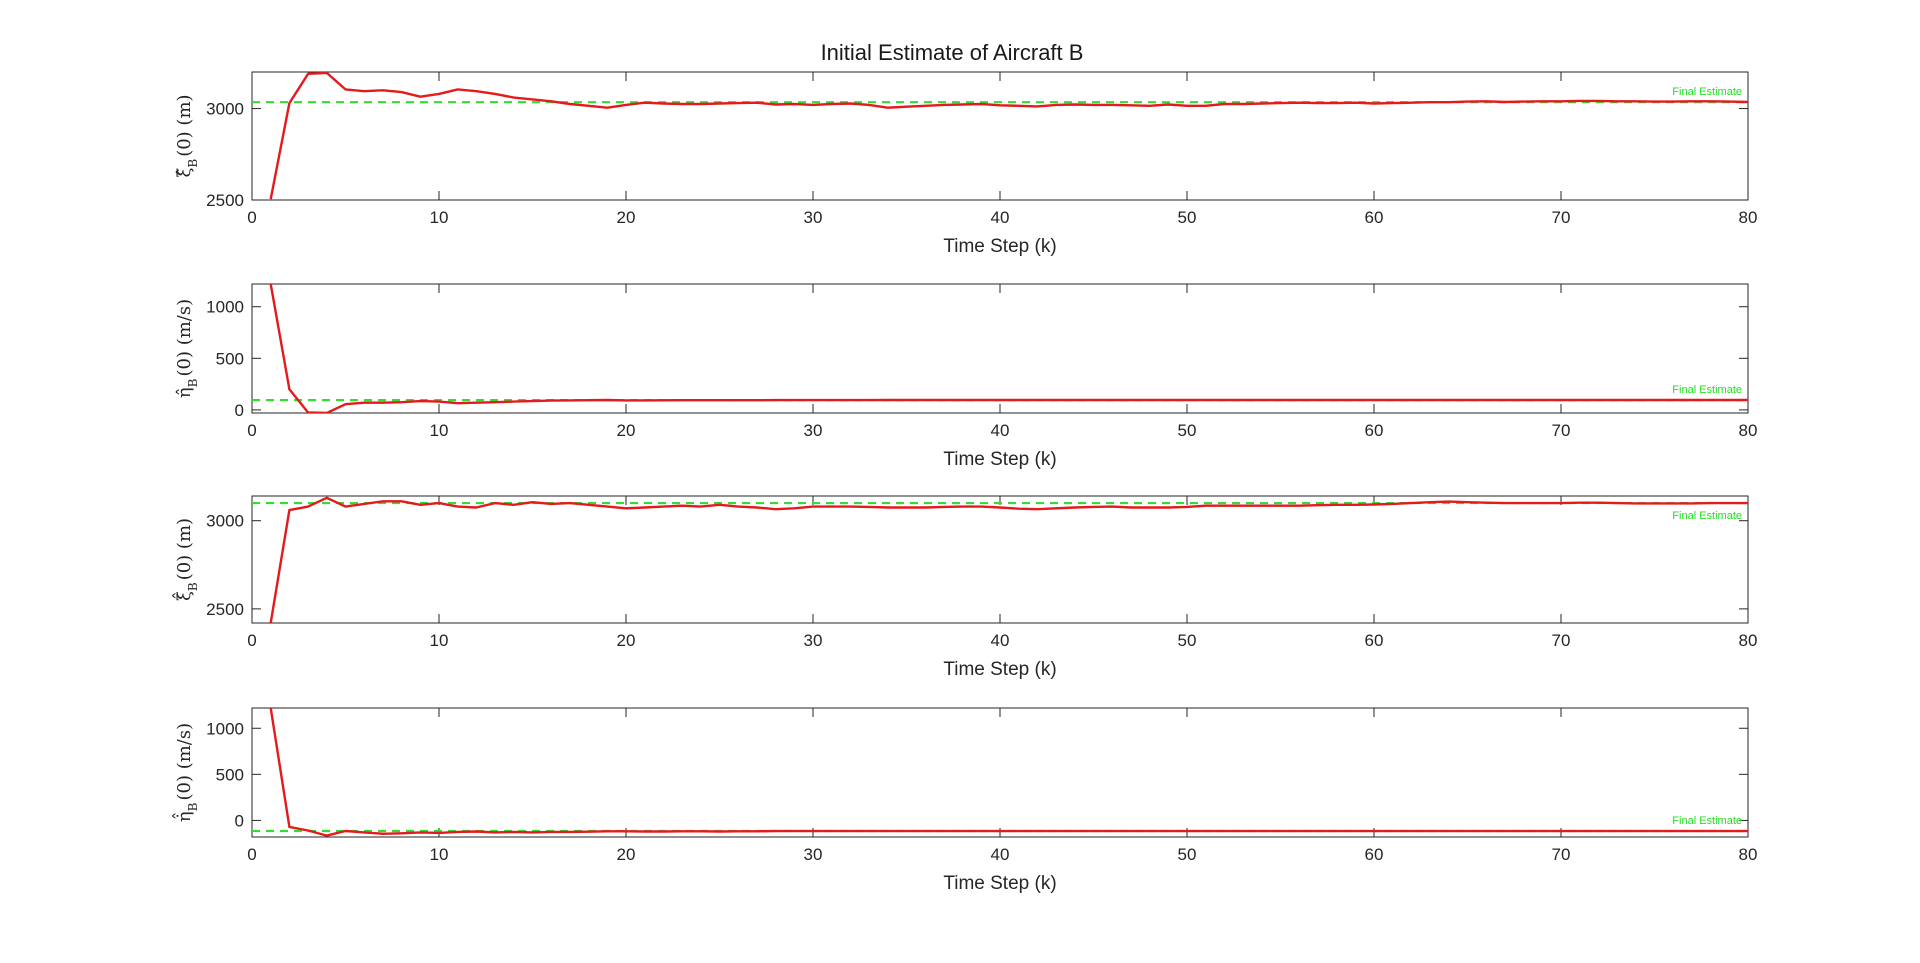 The height and width of the screenshot is (963, 1920). Describe the element at coordinates (952, 52) in the screenshot. I see `figure-title: Initial Estimate of Aircraft B` at that location.